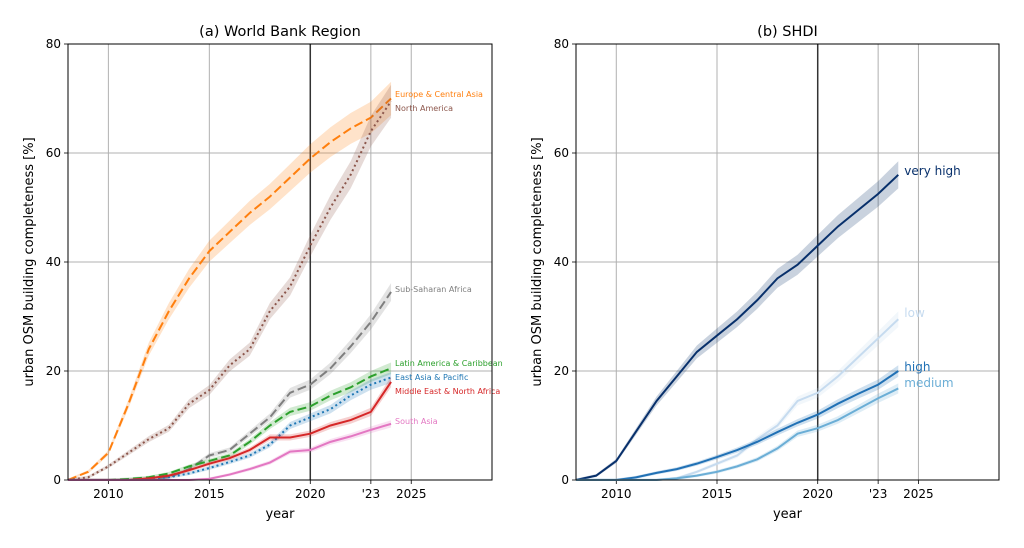 Image resolution: width=1024 pixels, height=548 pixels. Describe the element at coordinates (914, 313) in the screenshot. I see `series-label: low` at that location.